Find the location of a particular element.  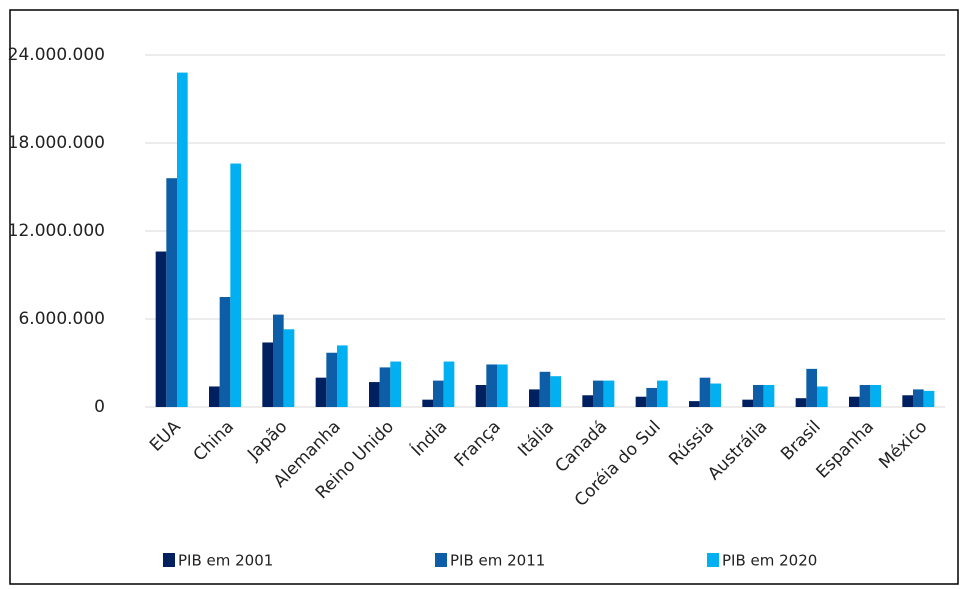

y-tick-label: 0 is located at coordinates (99, 407).